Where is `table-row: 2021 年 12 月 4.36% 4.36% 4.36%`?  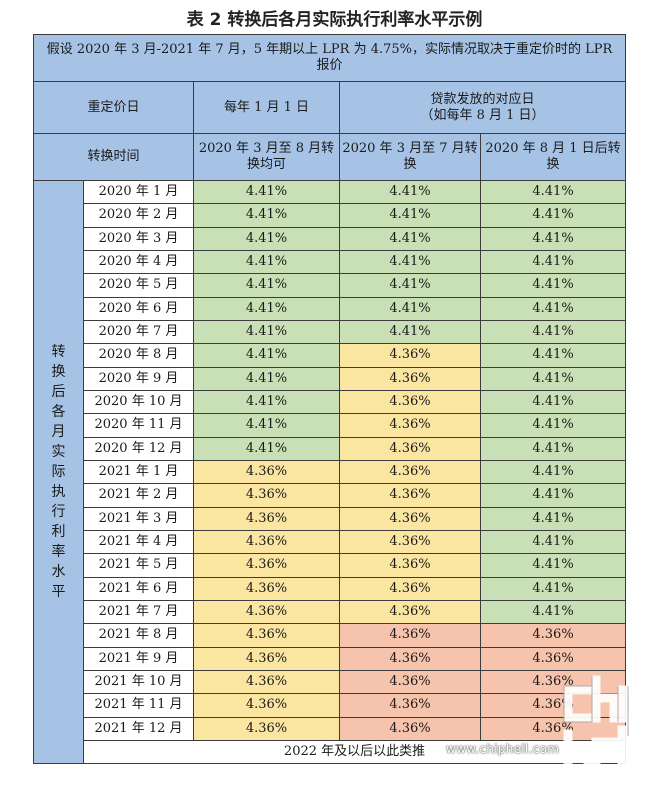
table-row: 2021 年 12 月 4.36% 4.36% 4.36% is located at coordinates (330, 728).